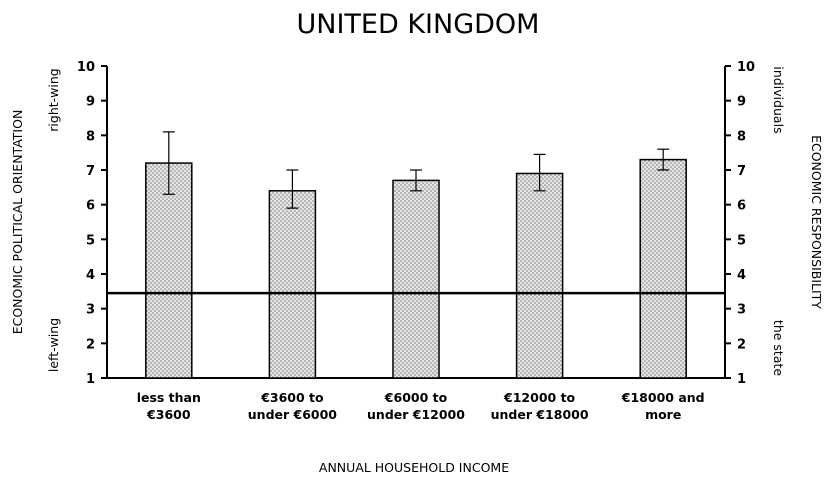 The image size is (831, 478). What do you see at coordinates (292, 397) in the screenshot?
I see `category-label: €3600 to` at bounding box center [292, 397].